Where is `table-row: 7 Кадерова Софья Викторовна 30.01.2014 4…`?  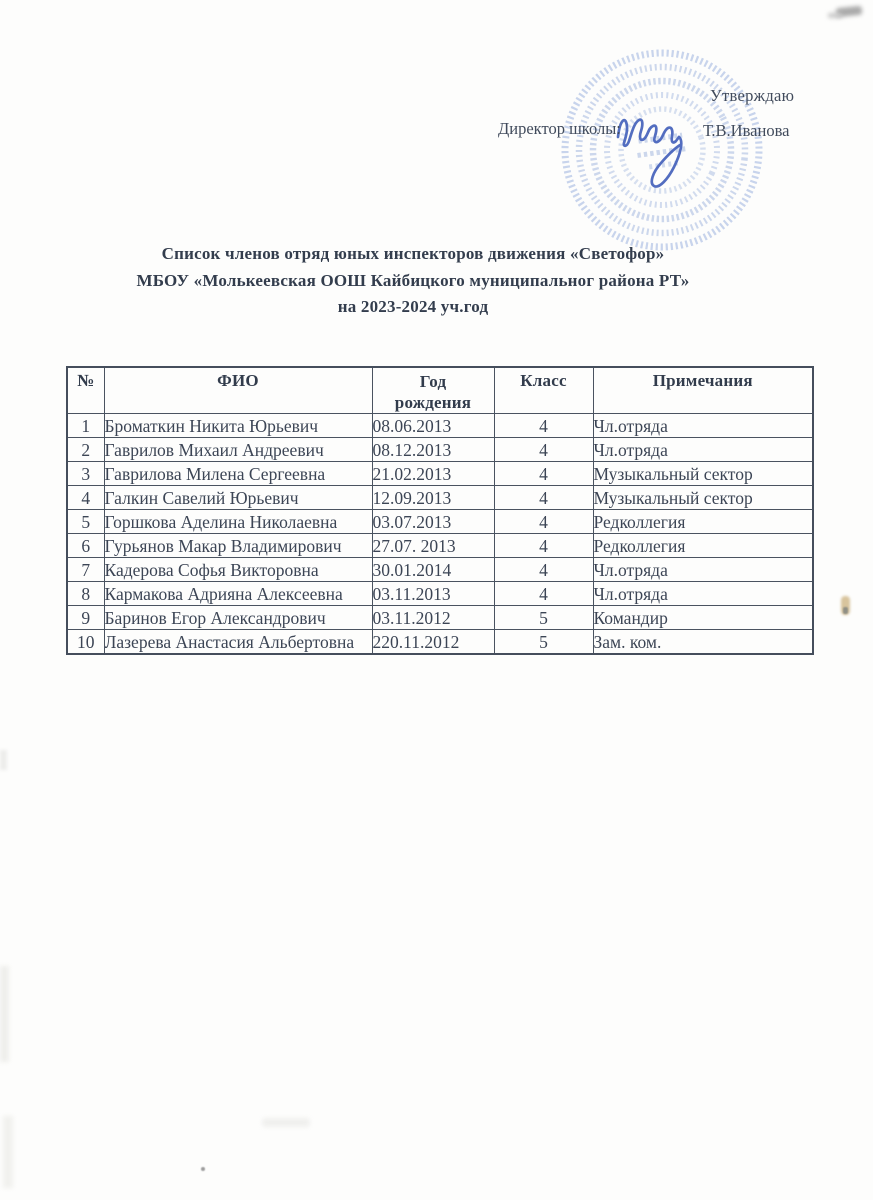
table-row: 7 Кадерова Софья Викторовна 30.01.2014 4… is located at coordinates (440, 569).